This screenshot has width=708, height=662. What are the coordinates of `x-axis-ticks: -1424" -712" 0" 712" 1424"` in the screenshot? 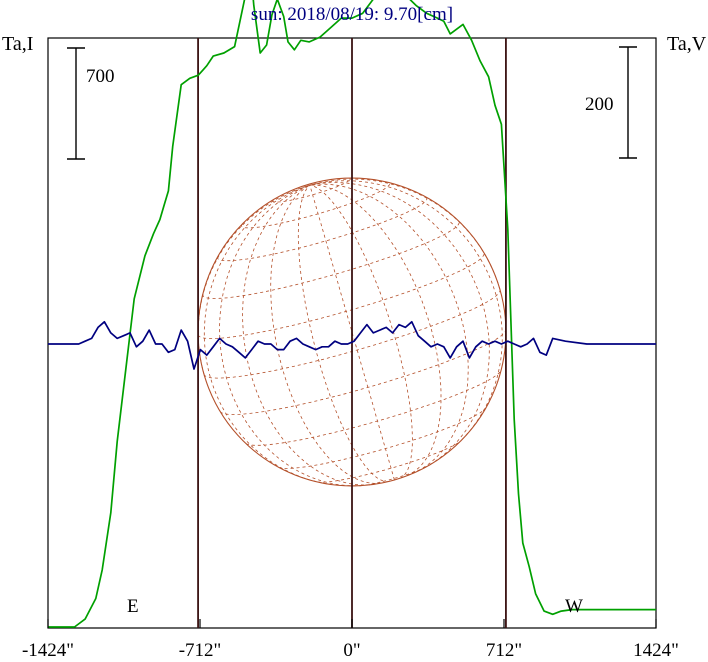 It's located at (350, 640).